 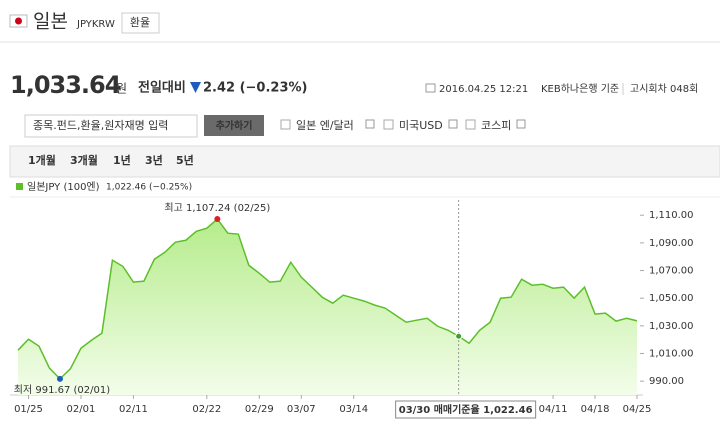 I want to click on title: 일본, so click(x=50, y=22).